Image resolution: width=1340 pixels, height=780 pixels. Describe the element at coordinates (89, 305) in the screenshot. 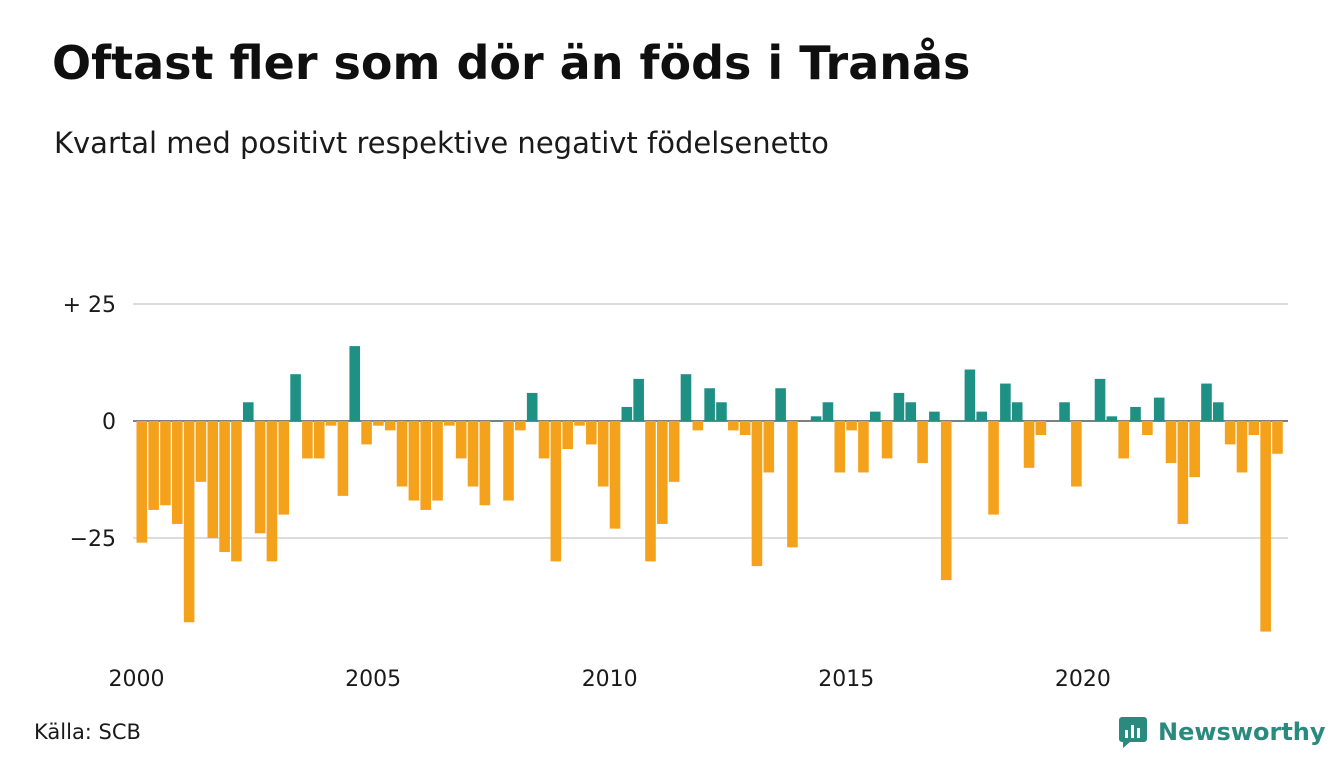

I see `y-tick-label: + 25` at that location.